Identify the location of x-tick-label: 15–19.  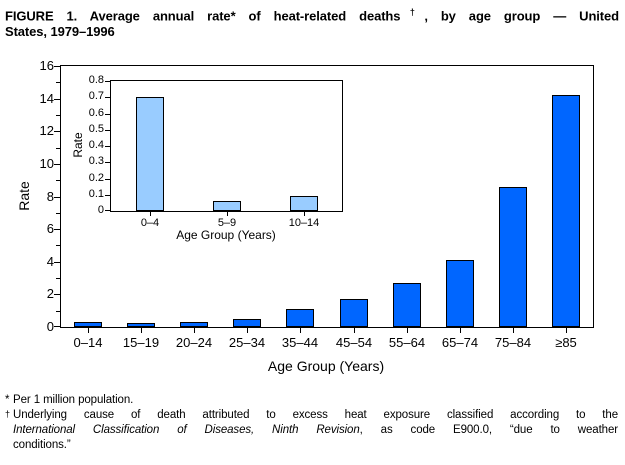
(141, 342).